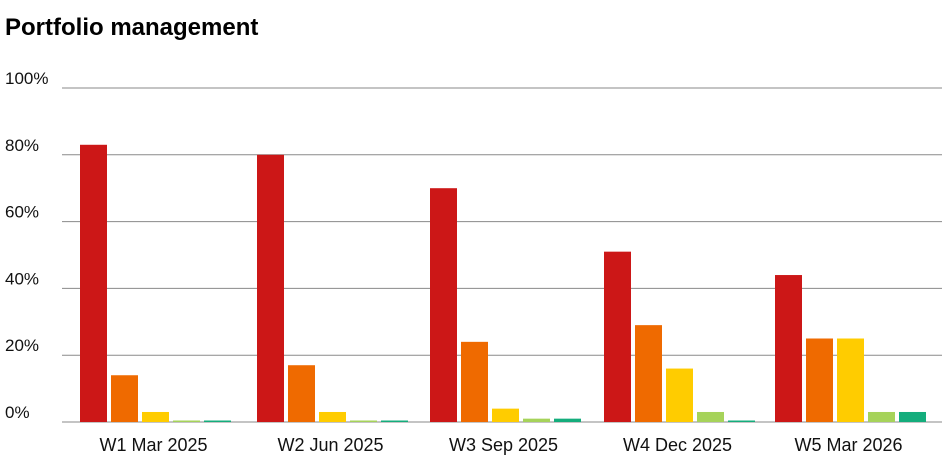 The image size is (951, 467). Describe the element at coordinates (677, 445) in the screenshot. I see `x-category-label: W4 Dec 2025` at that location.